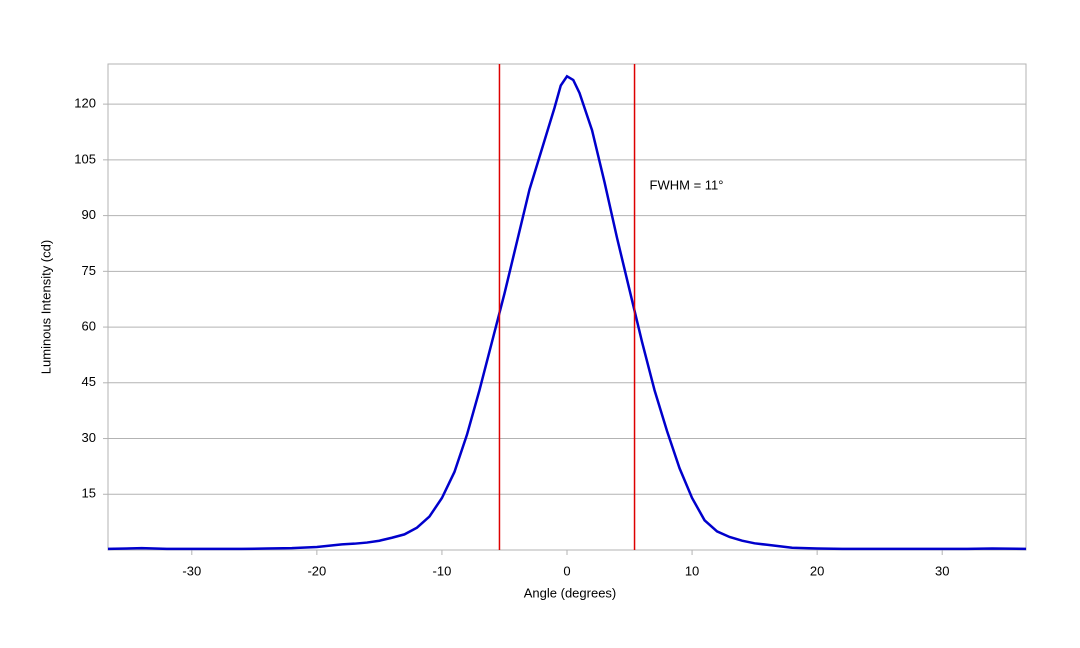 The width and height of the screenshot is (1080, 648). What do you see at coordinates (316, 570) in the screenshot?
I see `x-tick-label: -20` at bounding box center [316, 570].